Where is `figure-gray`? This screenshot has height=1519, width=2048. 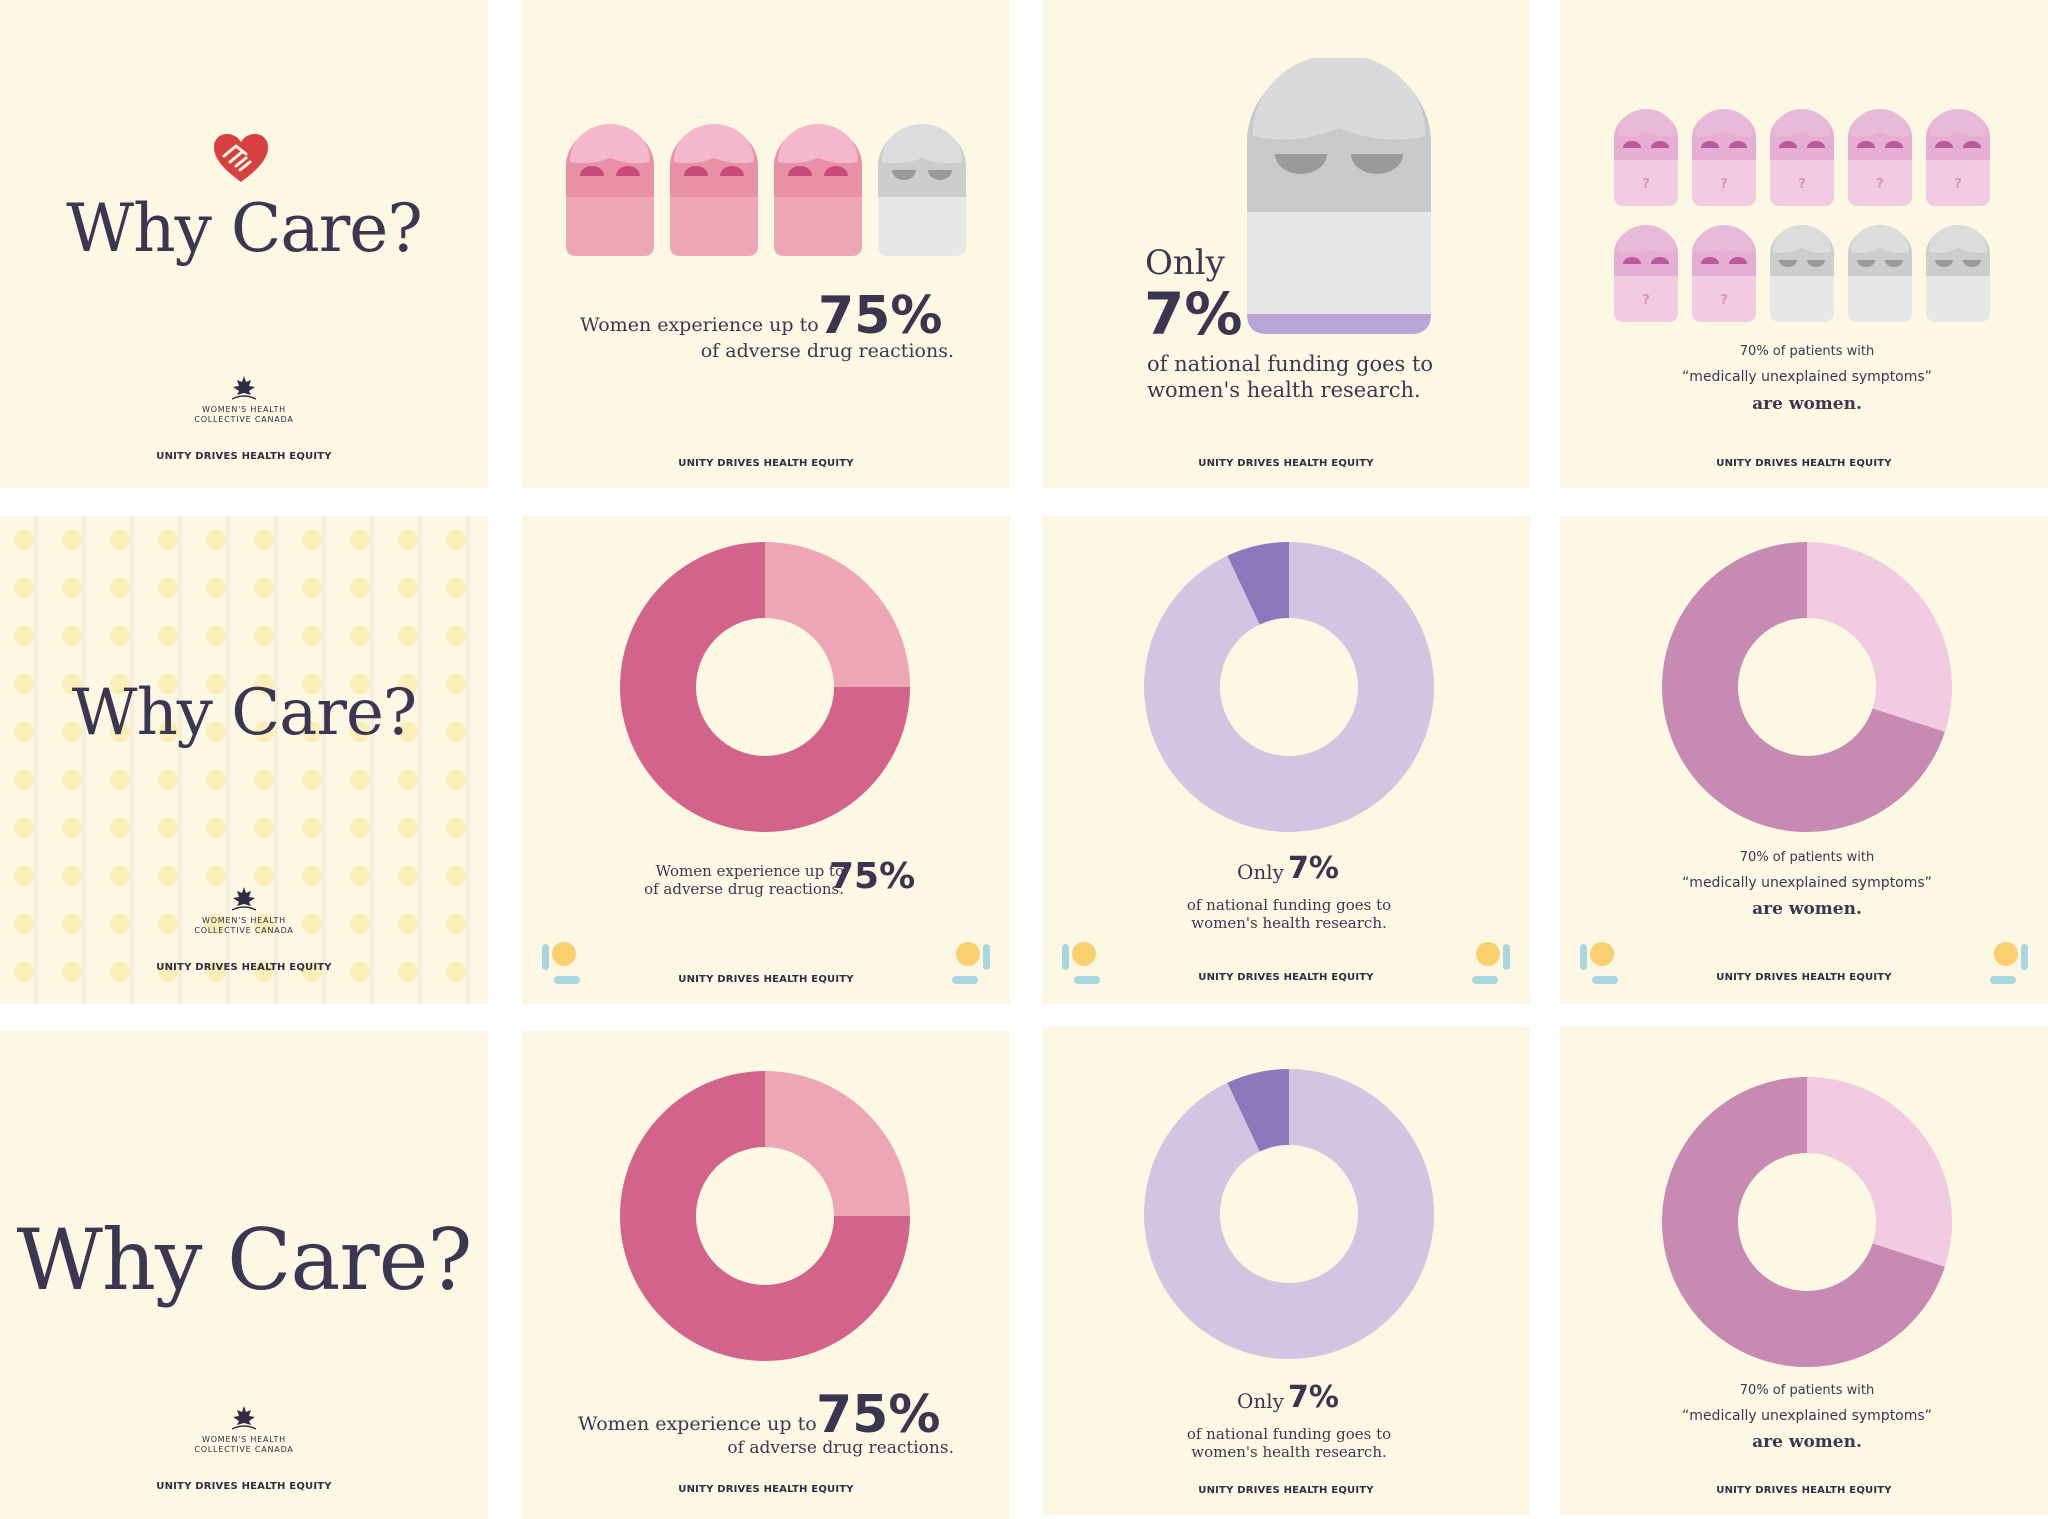 figure-gray is located at coordinates (922, 190).